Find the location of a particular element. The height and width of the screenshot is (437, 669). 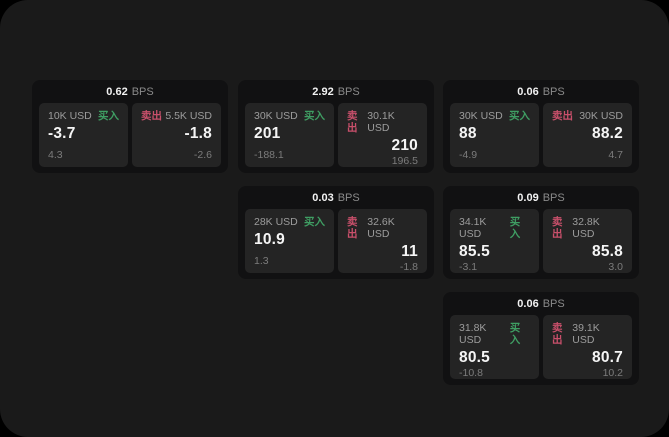

buy-price: 88 is located at coordinates (468, 133).